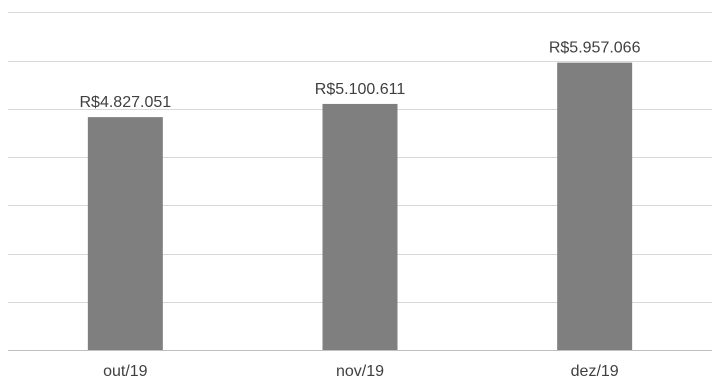 This screenshot has height=382, width=726. What do you see at coordinates (125, 371) in the screenshot?
I see `x-tick-label-1: out/19` at bounding box center [125, 371].